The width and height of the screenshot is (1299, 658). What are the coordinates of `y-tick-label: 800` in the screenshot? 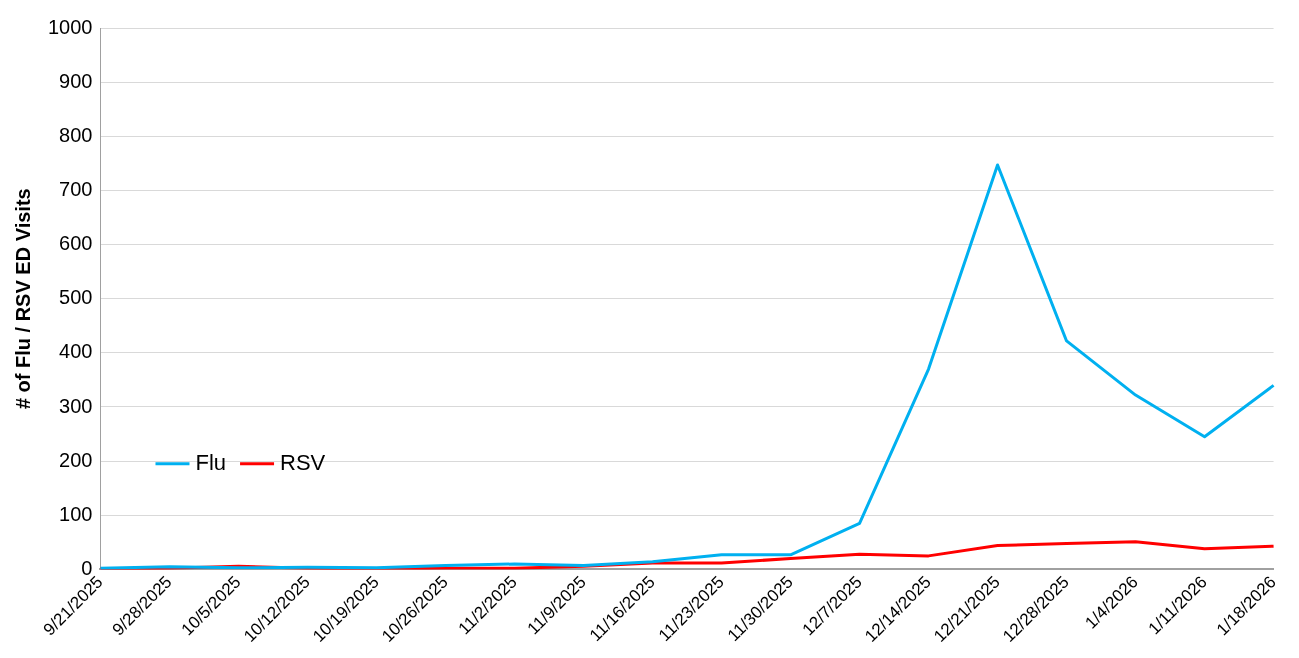 It's located at (76, 134).